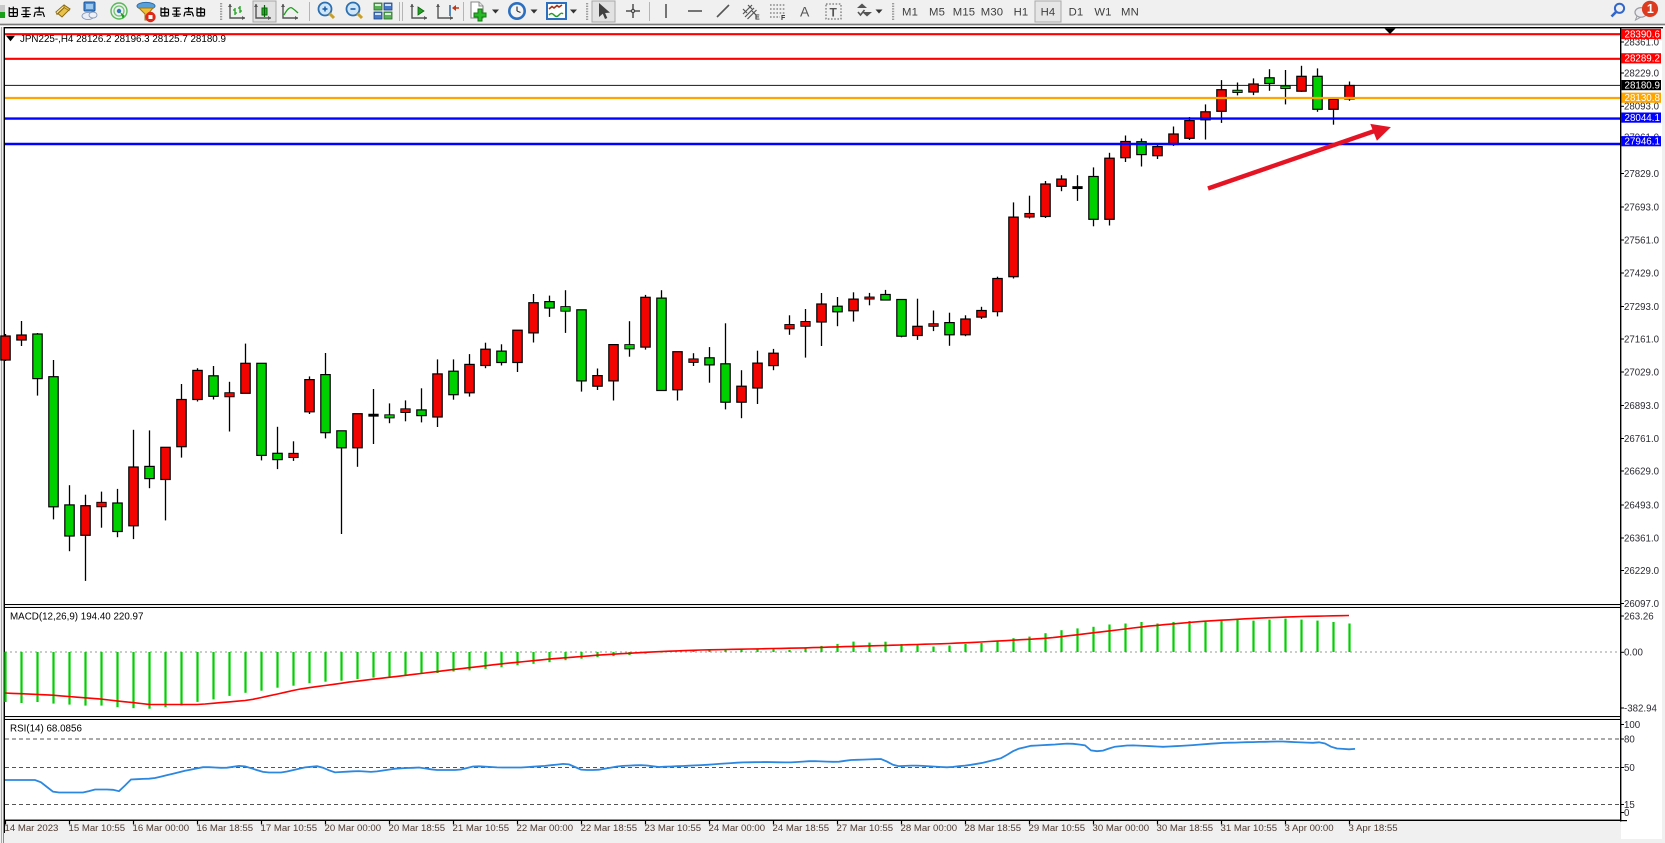 Image resolution: width=1665 pixels, height=843 pixels. I want to click on svg-text: 28044.1, so click(1642, 118).